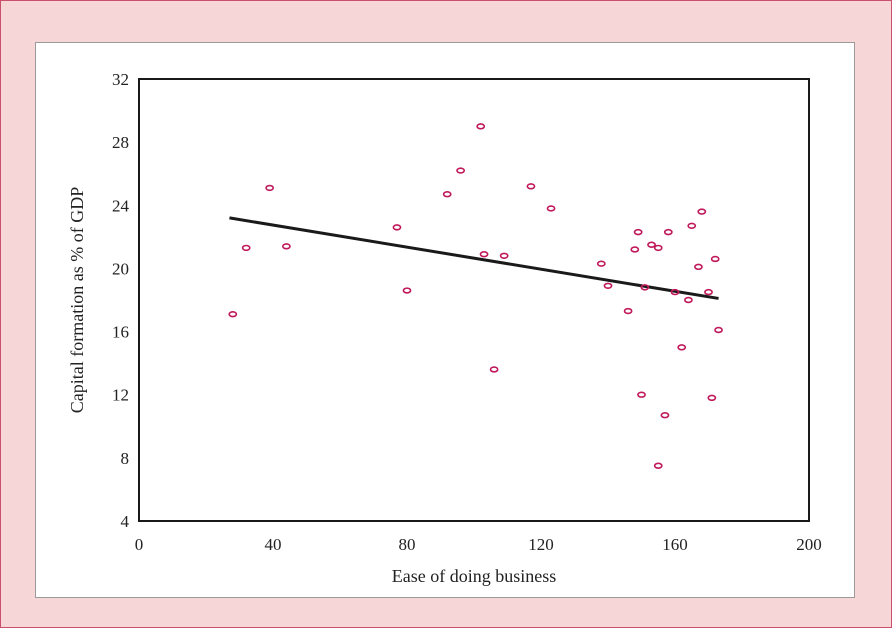 Image resolution: width=892 pixels, height=628 pixels. Describe the element at coordinates (120, 268) in the screenshot. I see `y-tick-label: 20` at that location.